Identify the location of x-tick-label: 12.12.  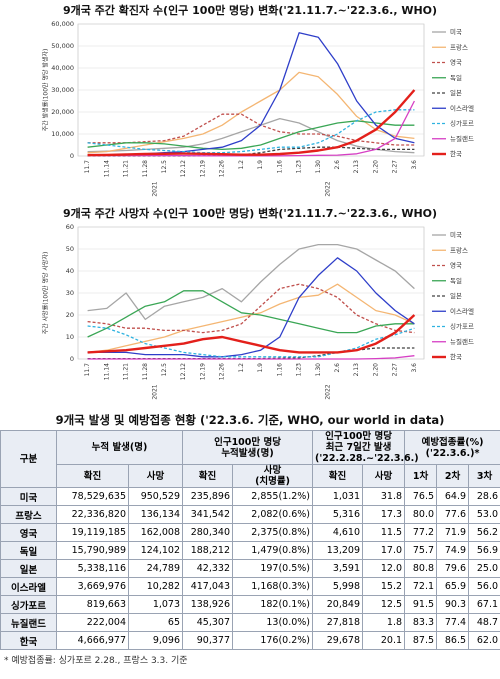
(183, 168).